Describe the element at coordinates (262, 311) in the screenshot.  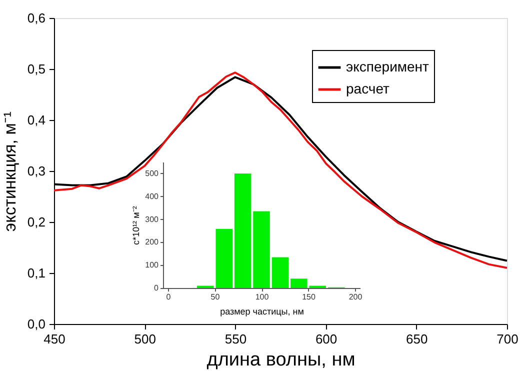
I see `x-axis-title: размер частицы, нм` at that location.